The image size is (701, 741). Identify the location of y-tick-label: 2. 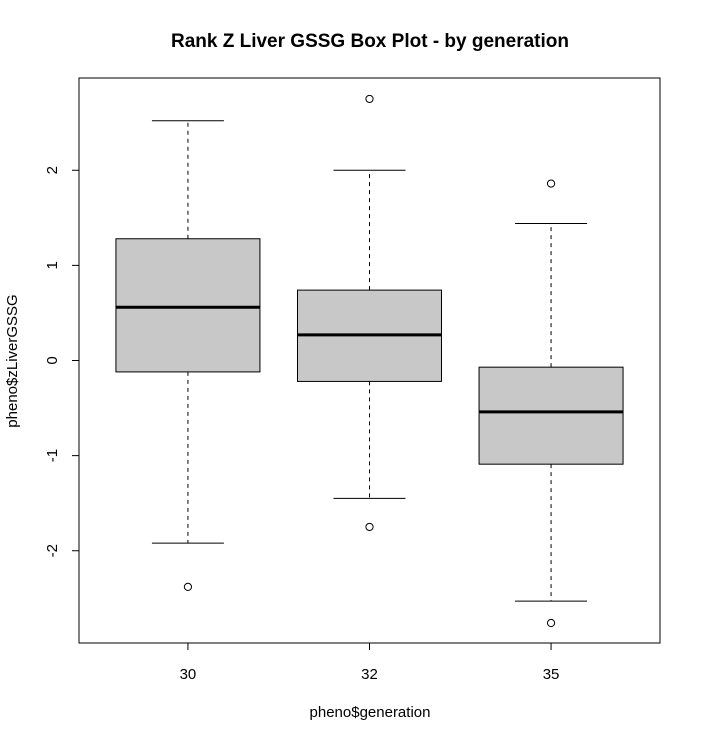
(52, 170).